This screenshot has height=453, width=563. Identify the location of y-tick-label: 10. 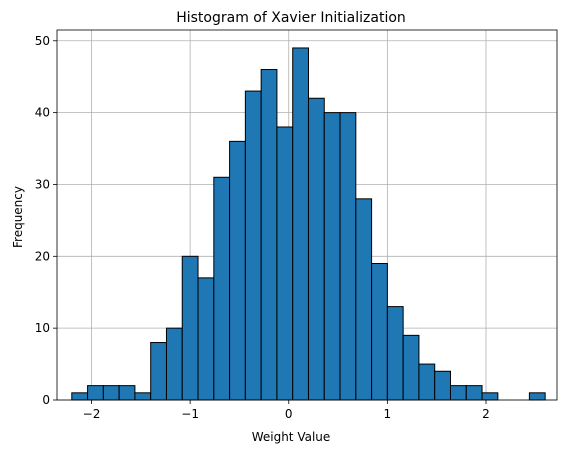
(42, 328).